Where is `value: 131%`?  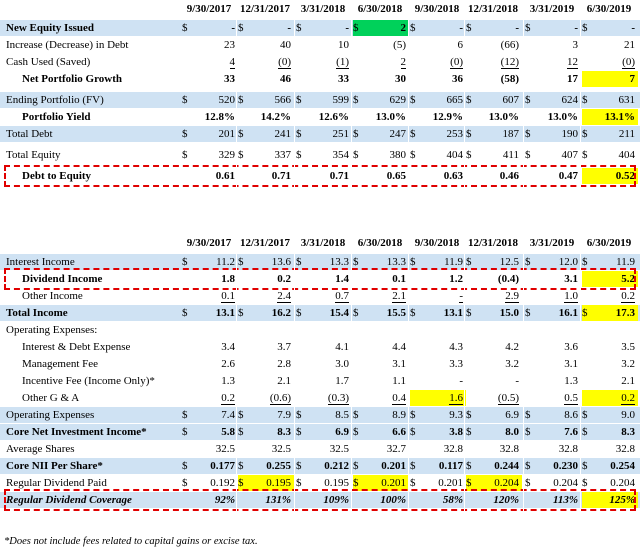
value: 131% is located at coordinates (278, 500).